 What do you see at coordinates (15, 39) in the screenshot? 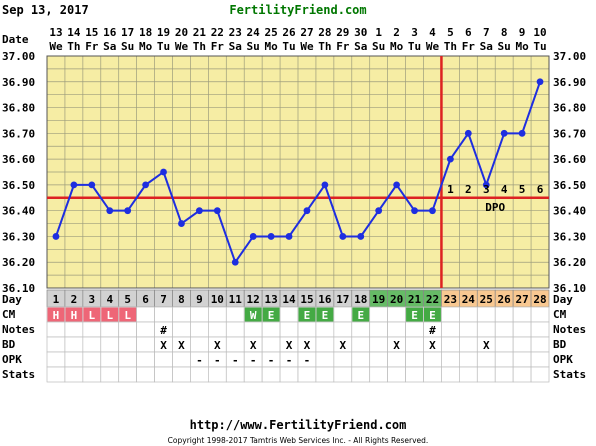
I see `row-label-date: Date` at bounding box center [15, 39].